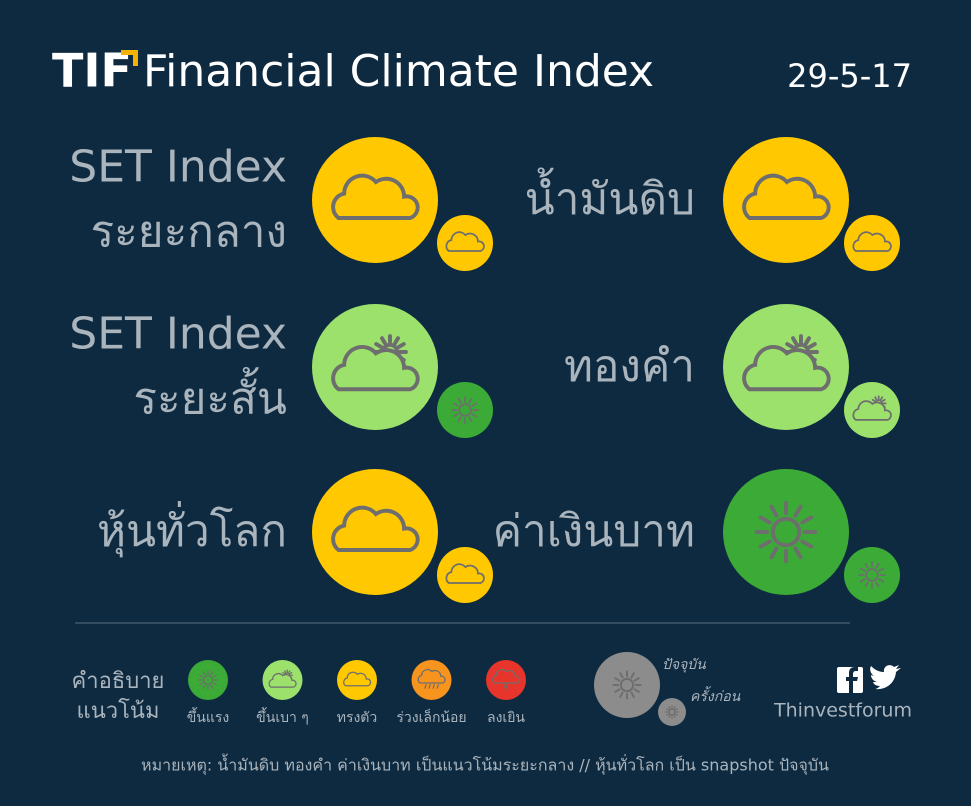 The width and height of the screenshot is (971, 806). What do you see at coordinates (210, 396) in the screenshot?
I see `item-label: ระยะสั้น` at bounding box center [210, 396].